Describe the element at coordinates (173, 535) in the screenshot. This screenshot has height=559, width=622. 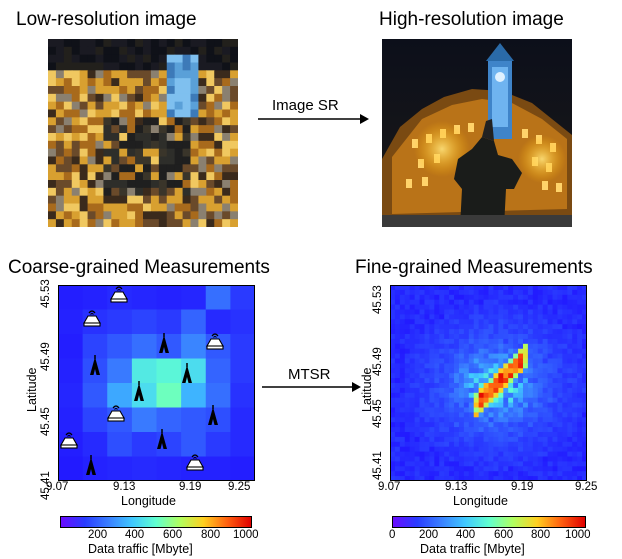
I see `left-colorbar-tick: 600` at that location.